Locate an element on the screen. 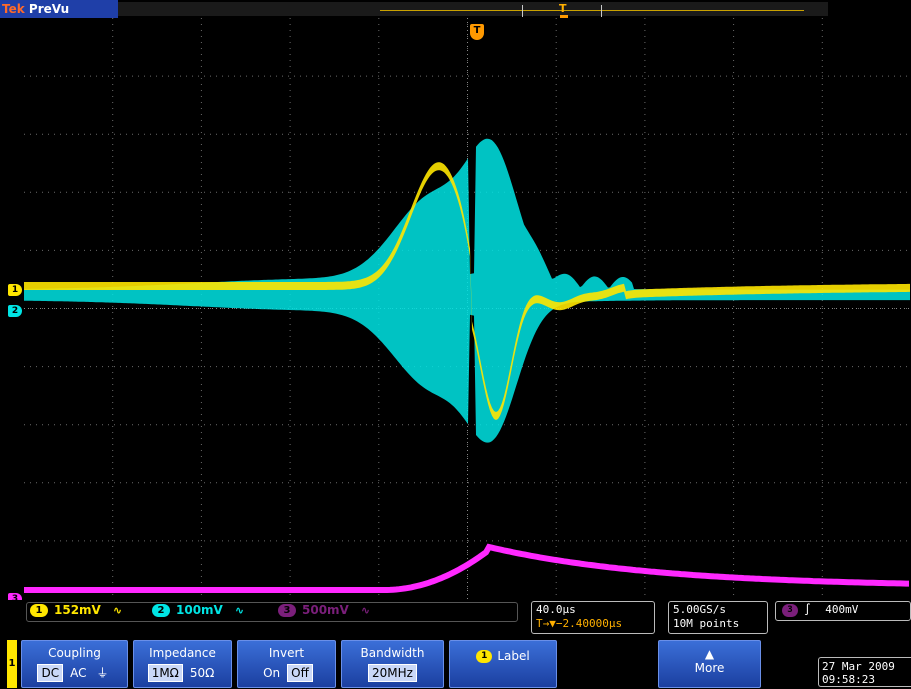 Image resolution: width=911 pixels, height=689 pixels. channel-2-badge: 2 is located at coordinates (161, 610).